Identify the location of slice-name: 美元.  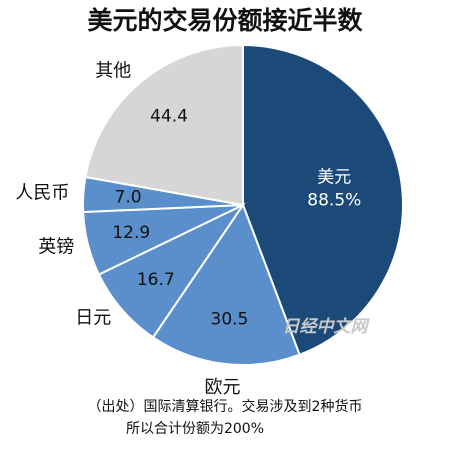
(334, 177).